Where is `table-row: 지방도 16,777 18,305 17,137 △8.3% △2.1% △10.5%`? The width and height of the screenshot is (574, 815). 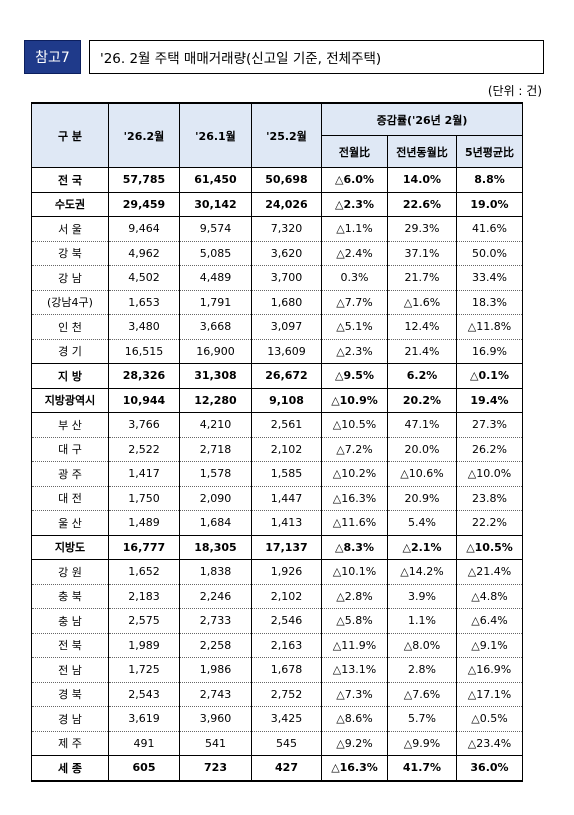
table-row: 지방도 16,777 18,305 17,137 △8.3% △2.1% △10.5% is located at coordinates (277, 547).